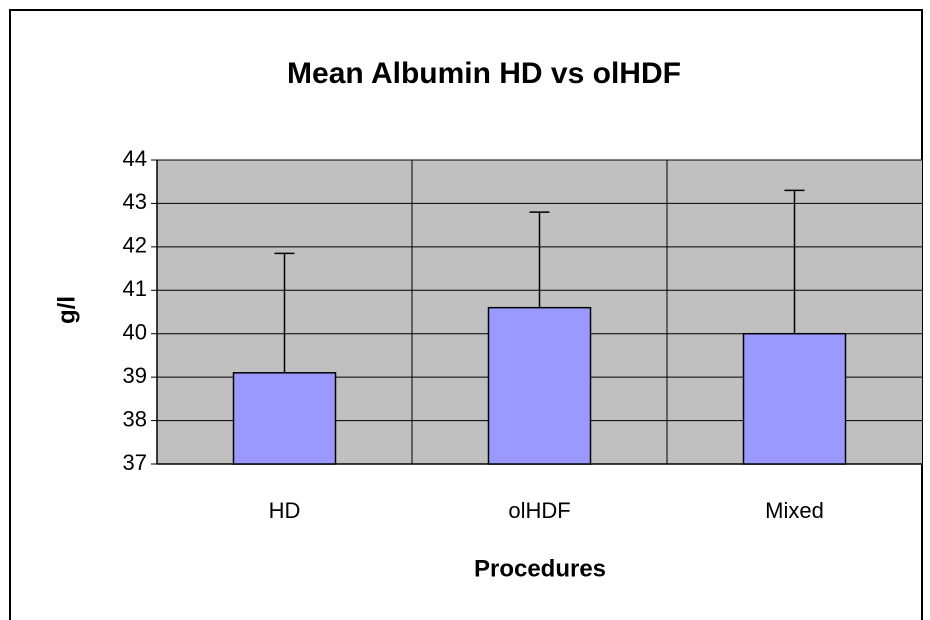  I want to click on y-tick-label: 43, so click(135, 201).